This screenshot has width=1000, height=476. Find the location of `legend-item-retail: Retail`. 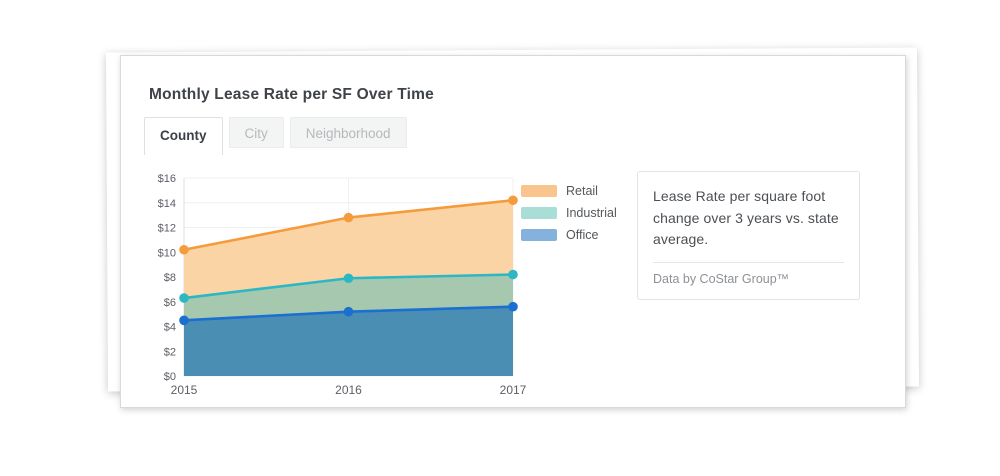

legend-item-retail: Retail is located at coordinates (569, 191).